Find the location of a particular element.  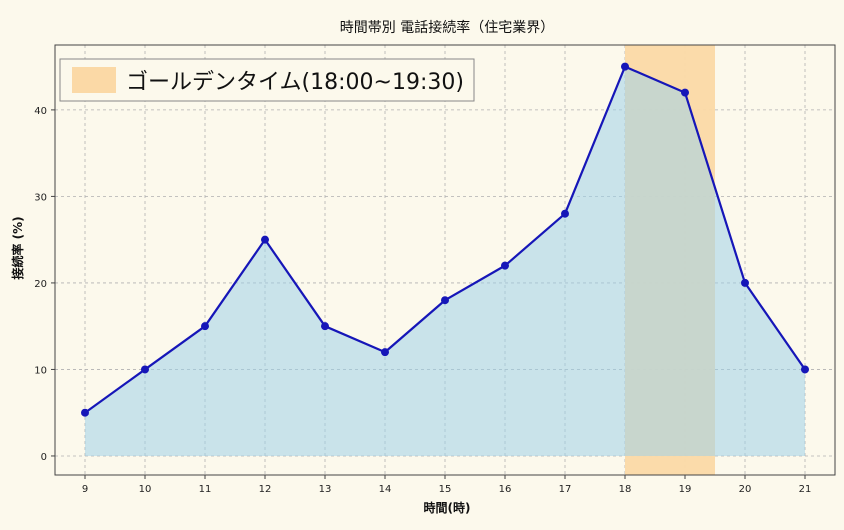

x-tick-label: 13 is located at coordinates (325, 489).